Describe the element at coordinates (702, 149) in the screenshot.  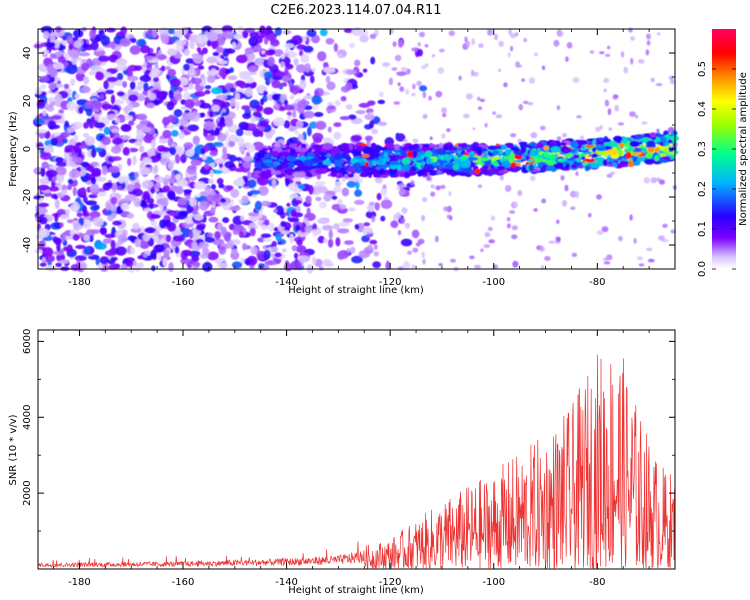
I see `colorbar-tick-label: 0.3` at that location.